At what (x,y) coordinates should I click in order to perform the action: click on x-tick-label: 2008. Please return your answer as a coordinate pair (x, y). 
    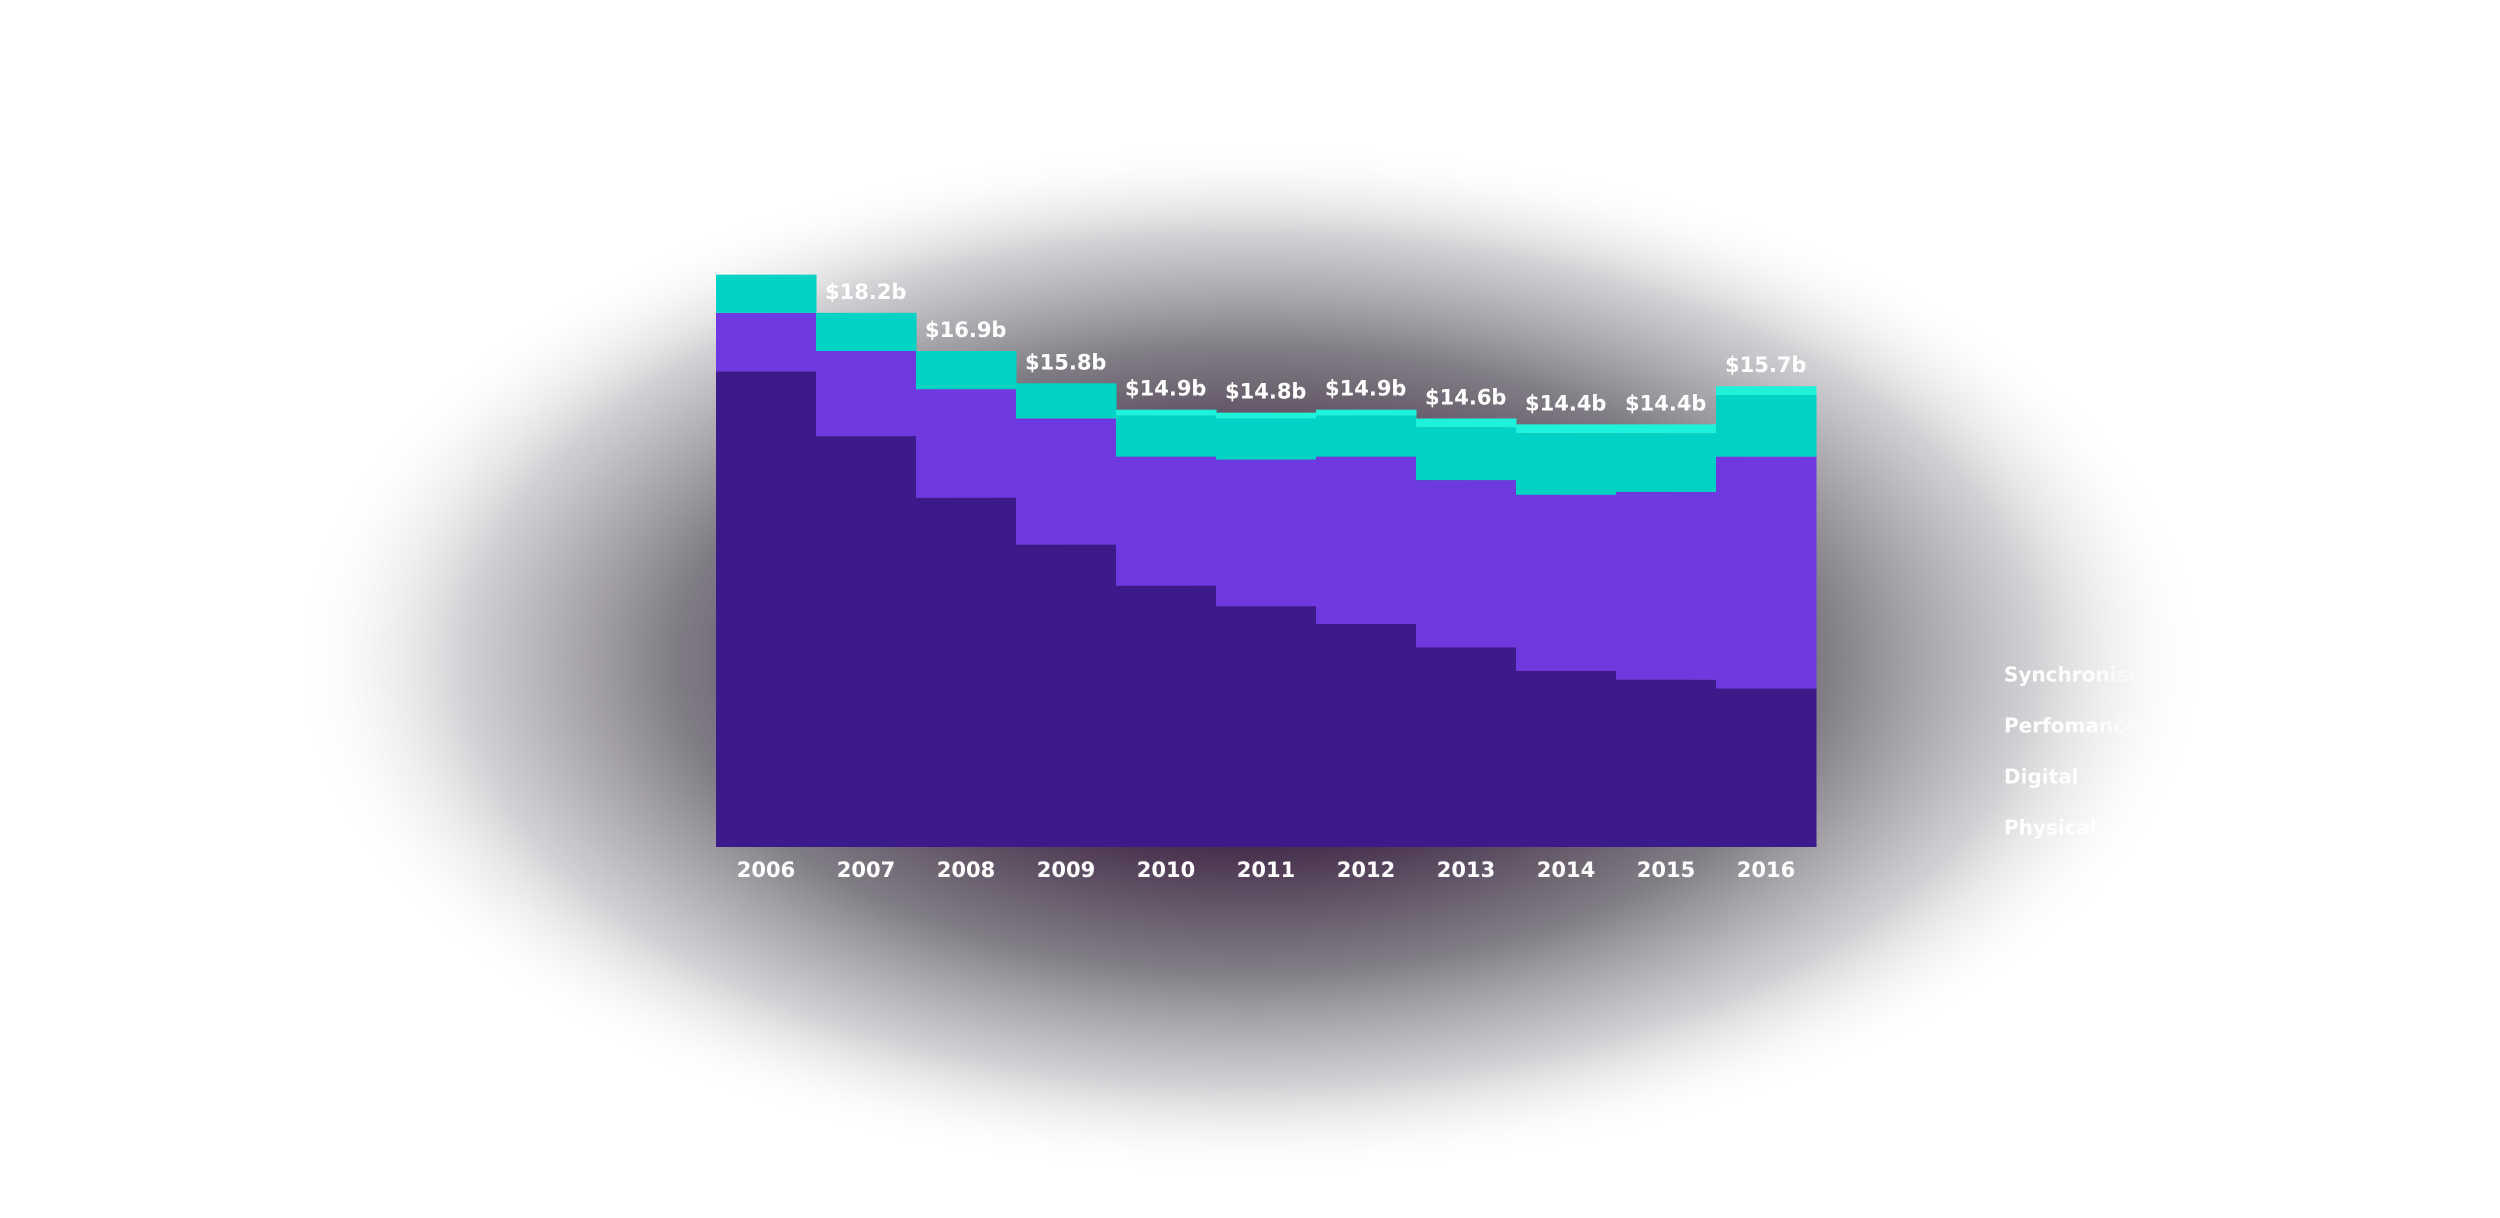
    Looking at the image, I should click on (966, 870).